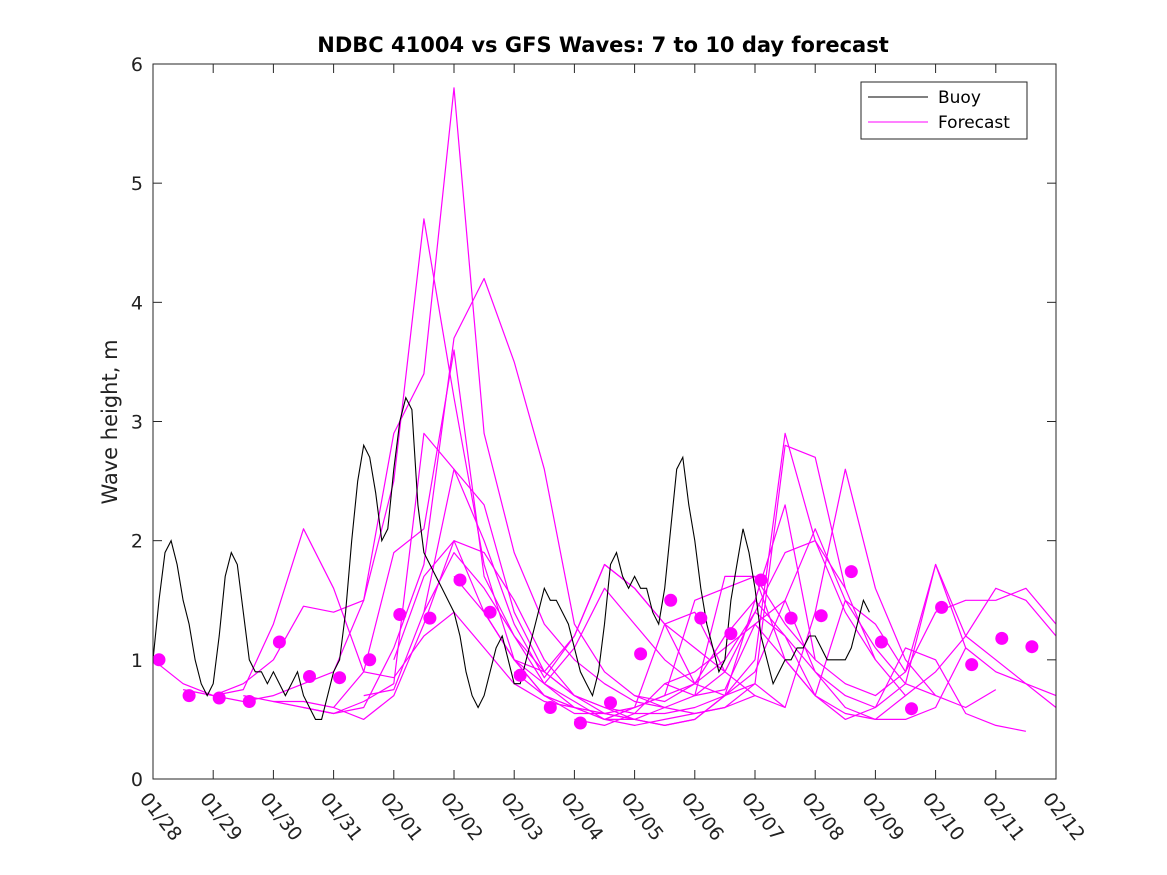 The height and width of the screenshot is (875, 1167). Describe the element at coordinates (137, 303) in the screenshot. I see `y-tick-label: 4` at that location.